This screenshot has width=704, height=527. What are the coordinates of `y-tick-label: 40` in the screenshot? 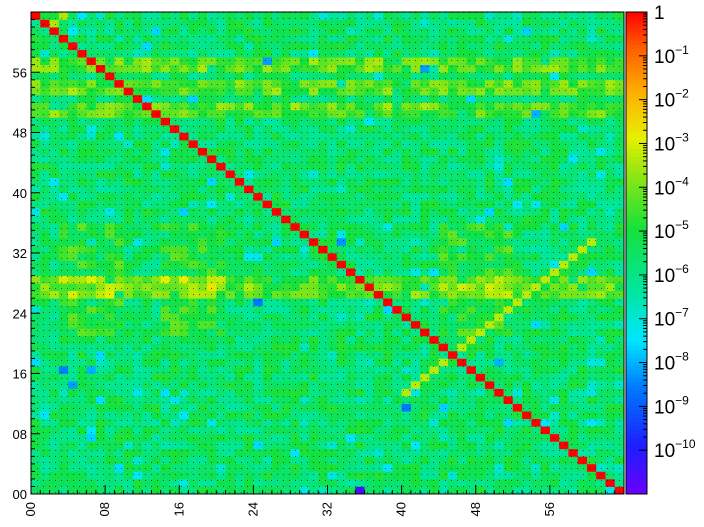 It's located at (20, 193).